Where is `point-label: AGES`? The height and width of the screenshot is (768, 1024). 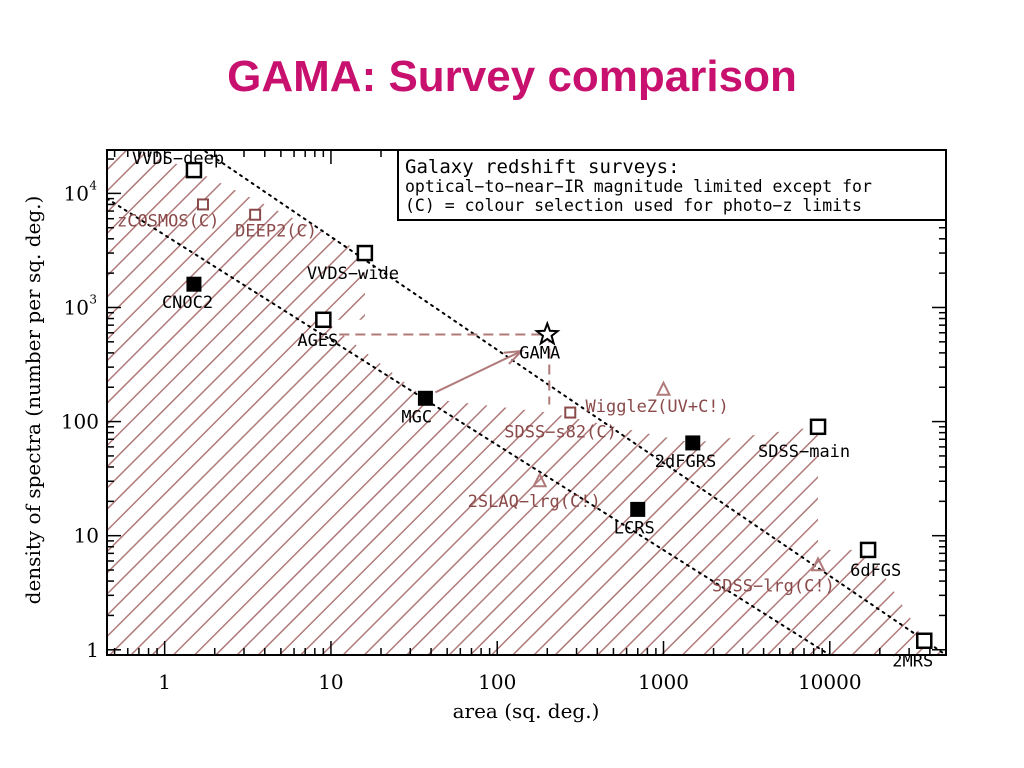
point-label: AGES is located at coordinates (317, 341).